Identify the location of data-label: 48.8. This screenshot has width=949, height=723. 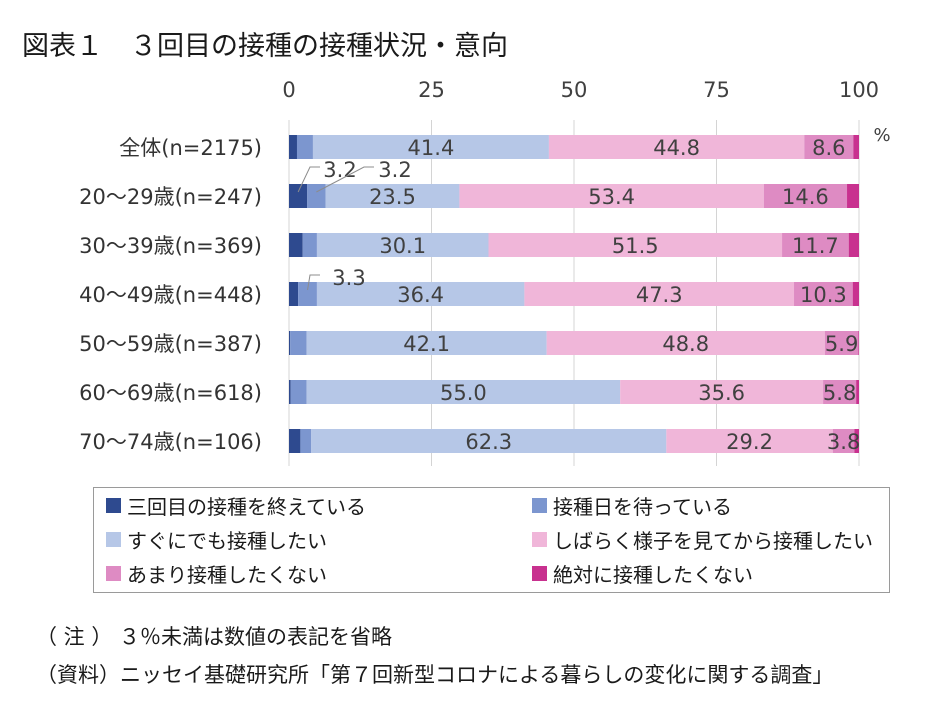
(685, 344).